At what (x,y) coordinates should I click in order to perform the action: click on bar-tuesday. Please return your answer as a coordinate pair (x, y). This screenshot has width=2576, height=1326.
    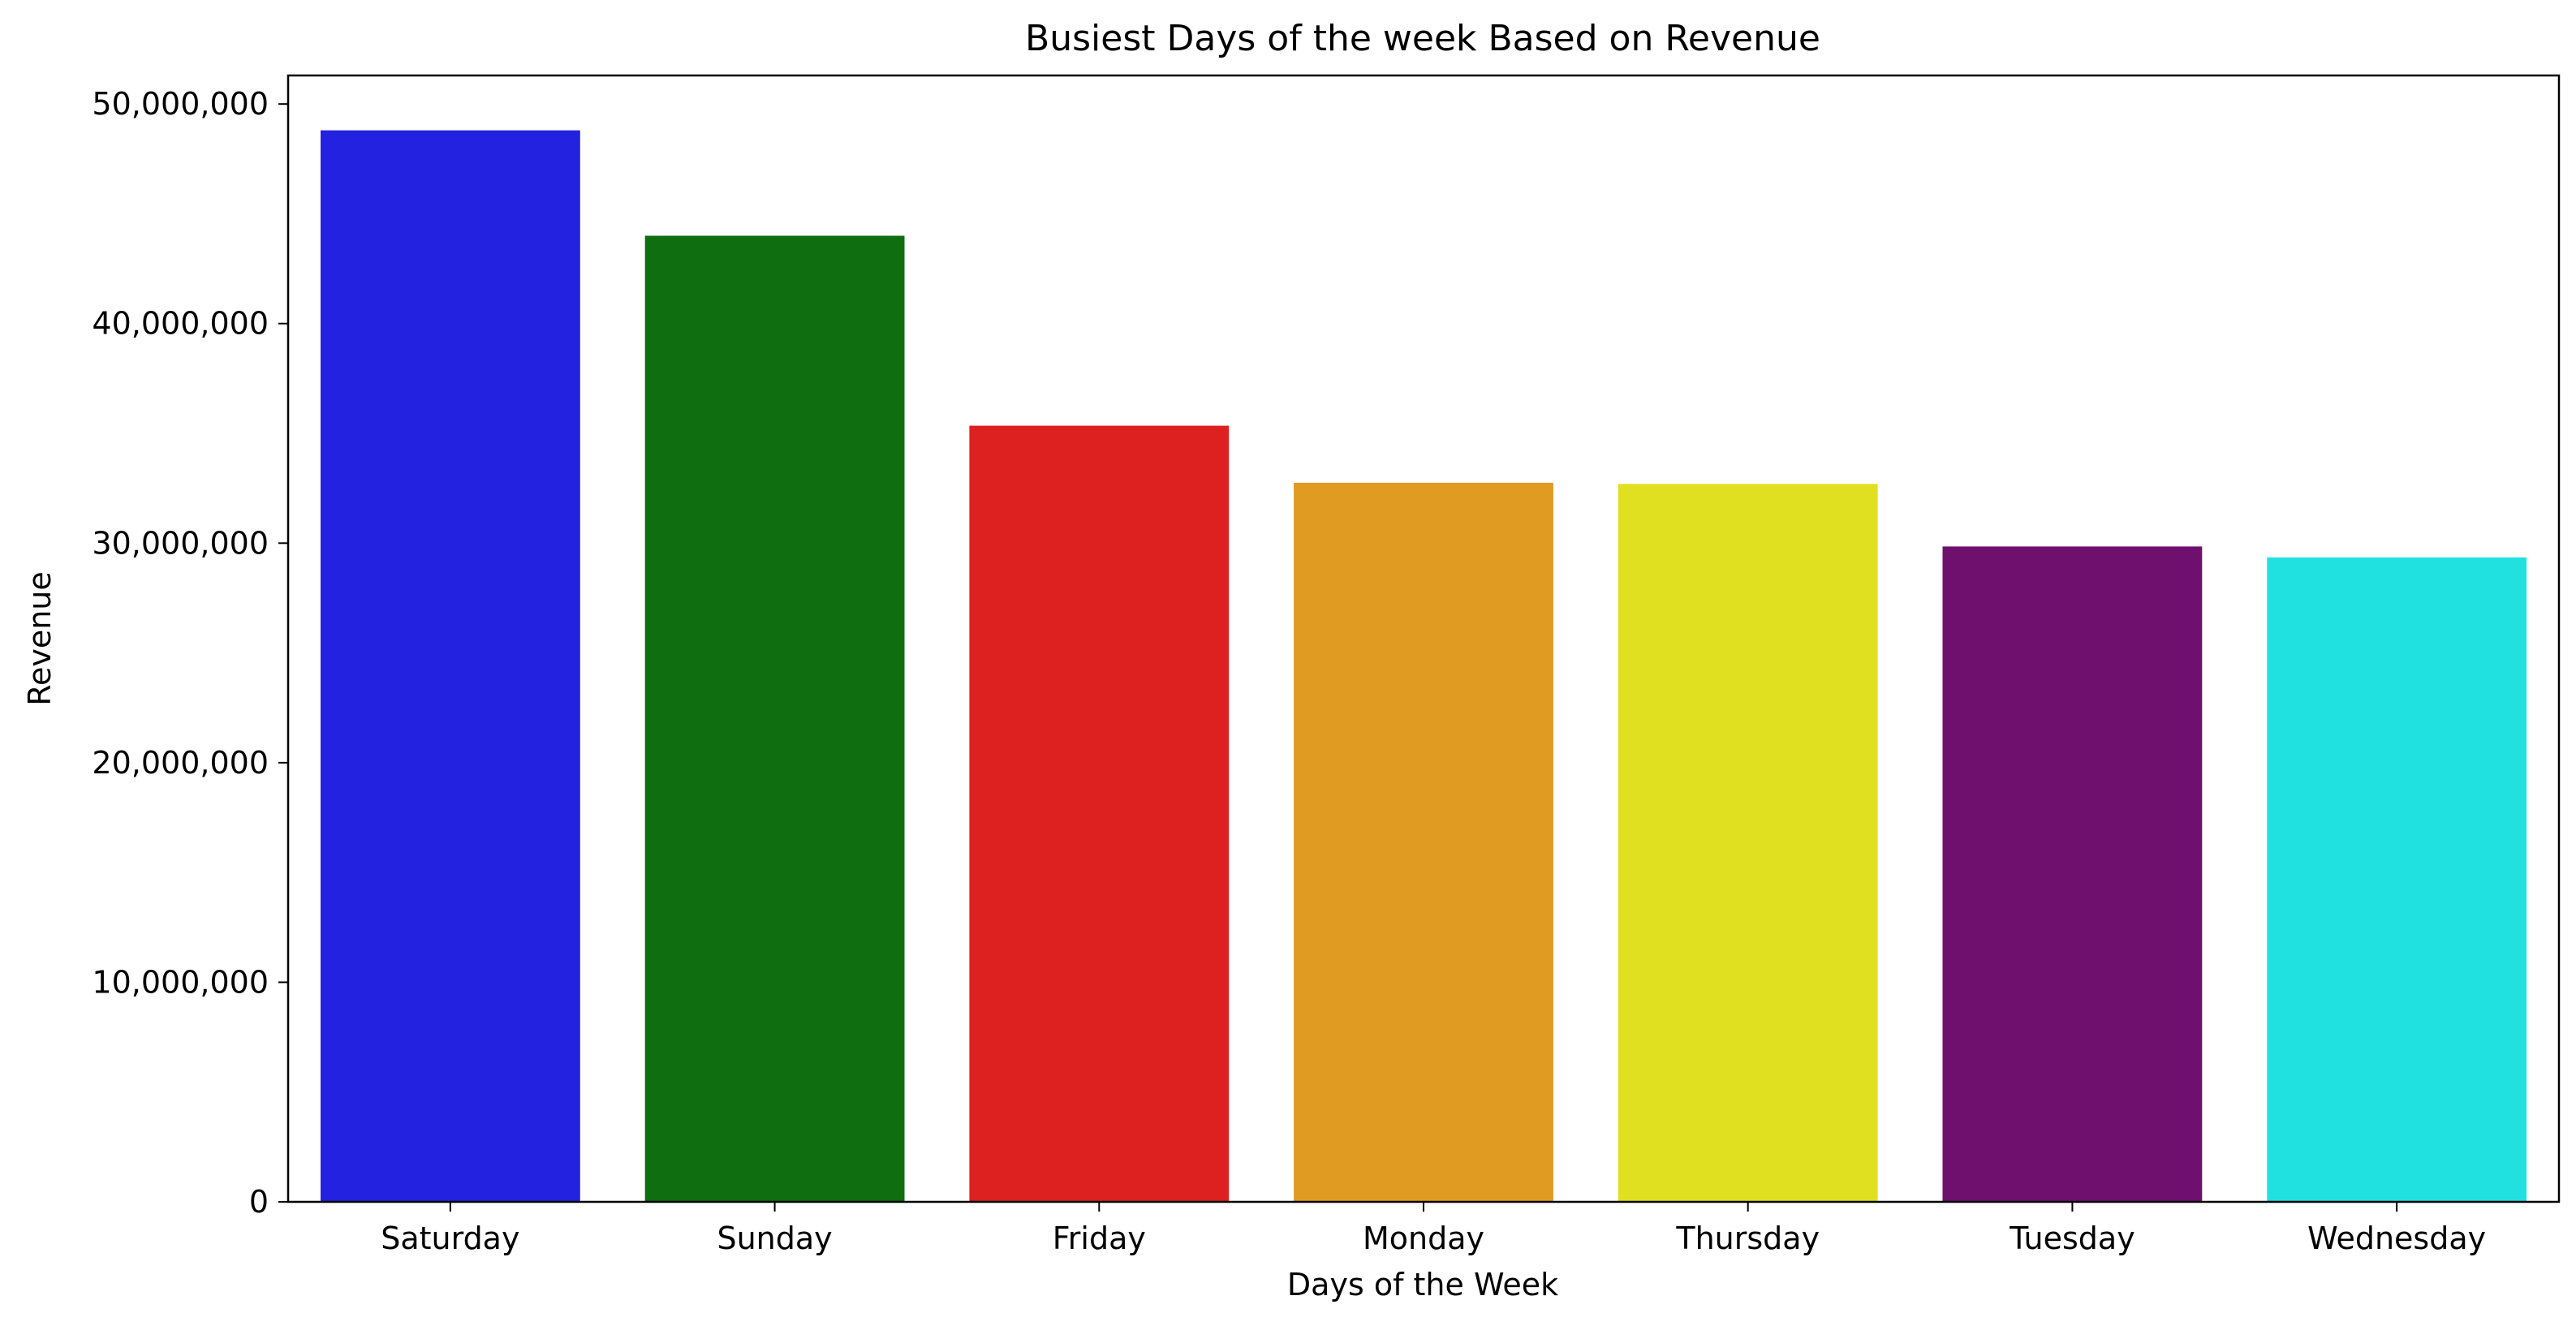
    Looking at the image, I should click on (2073, 874).